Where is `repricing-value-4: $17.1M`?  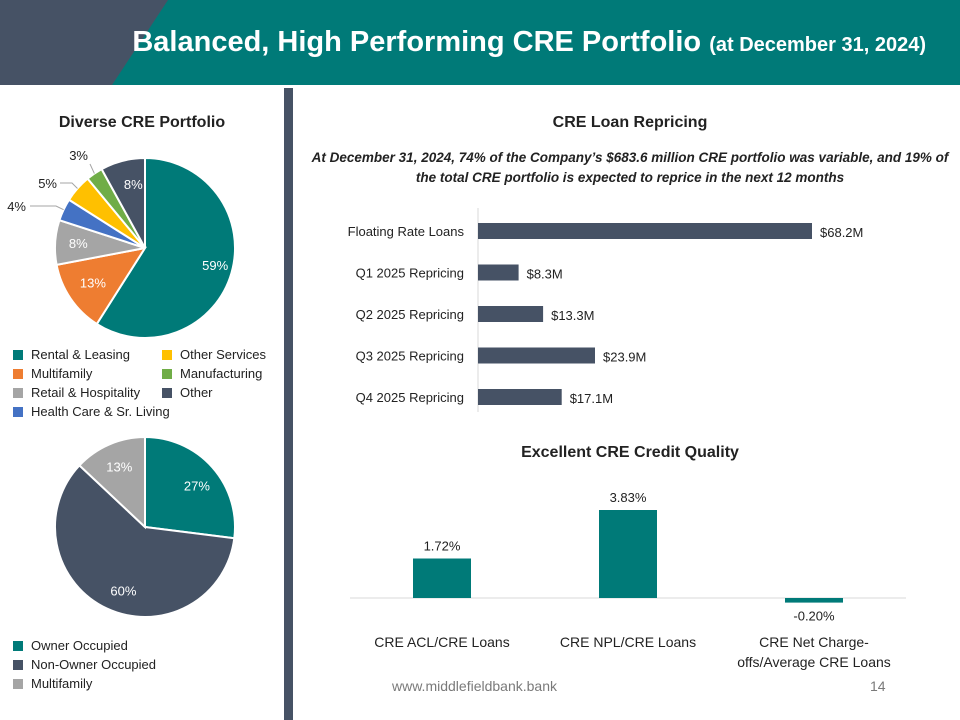
repricing-value-4: $17.1M is located at coordinates (591, 398).